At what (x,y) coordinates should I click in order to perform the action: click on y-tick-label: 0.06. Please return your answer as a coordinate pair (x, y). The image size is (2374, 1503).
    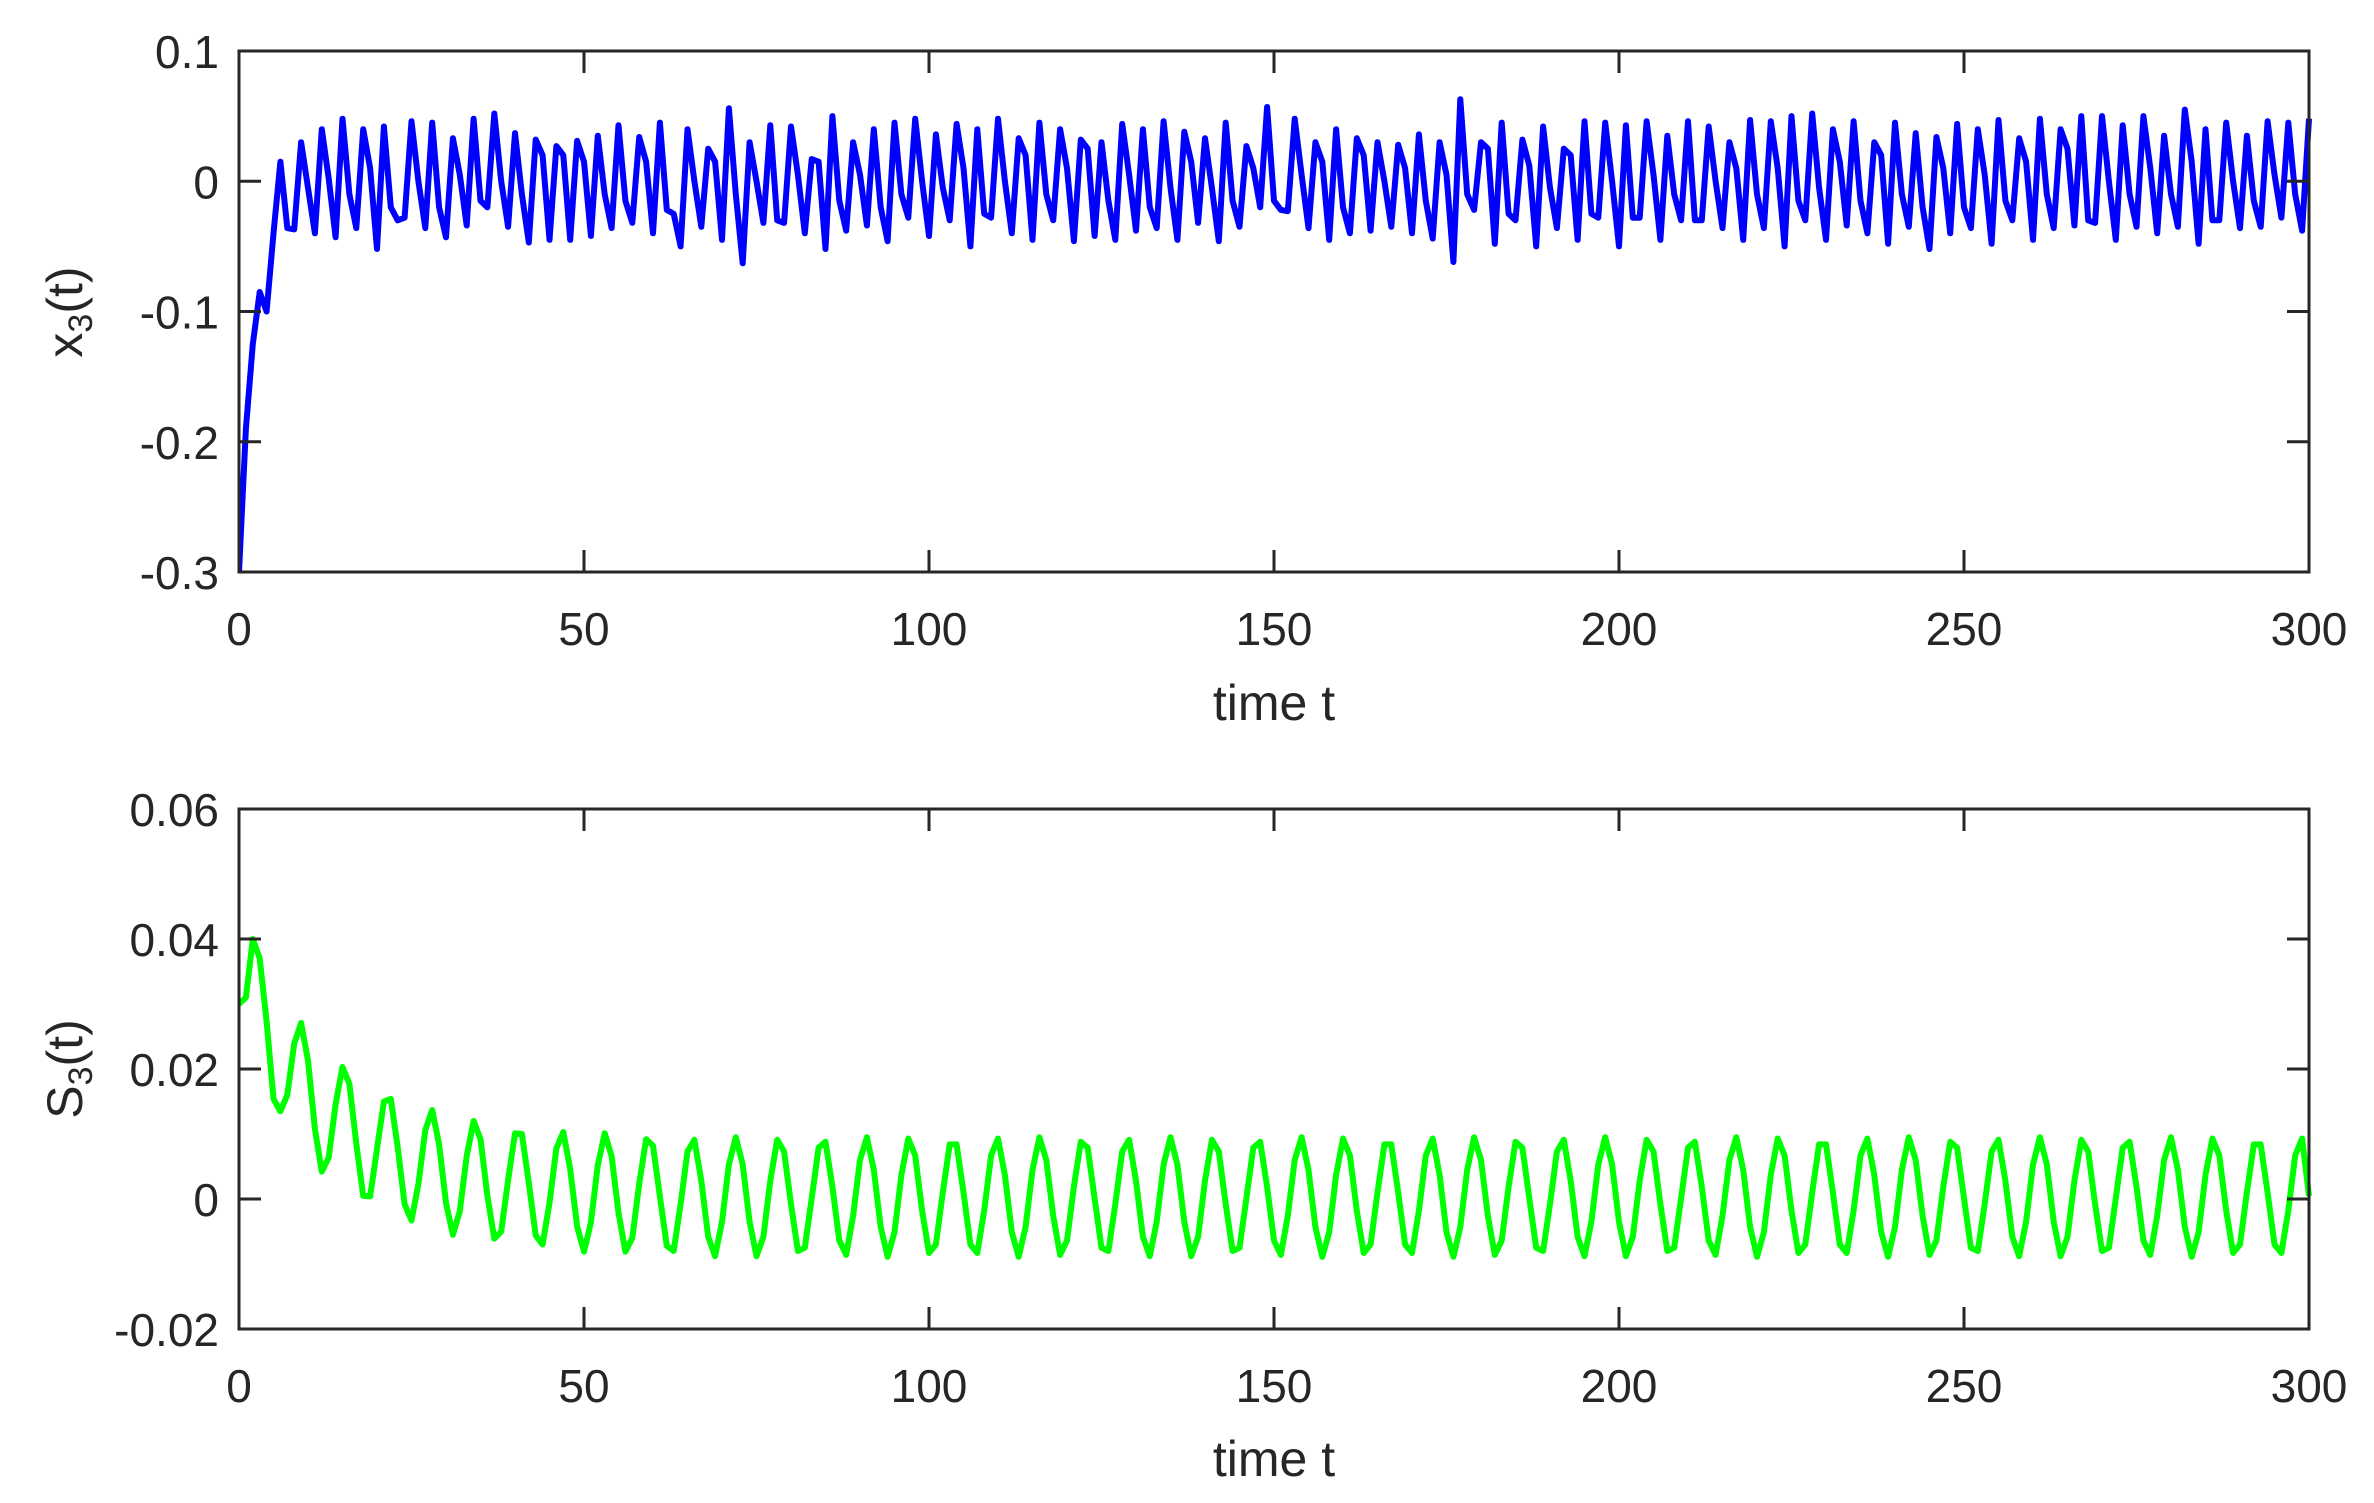
    Looking at the image, I should click on (174, 810).